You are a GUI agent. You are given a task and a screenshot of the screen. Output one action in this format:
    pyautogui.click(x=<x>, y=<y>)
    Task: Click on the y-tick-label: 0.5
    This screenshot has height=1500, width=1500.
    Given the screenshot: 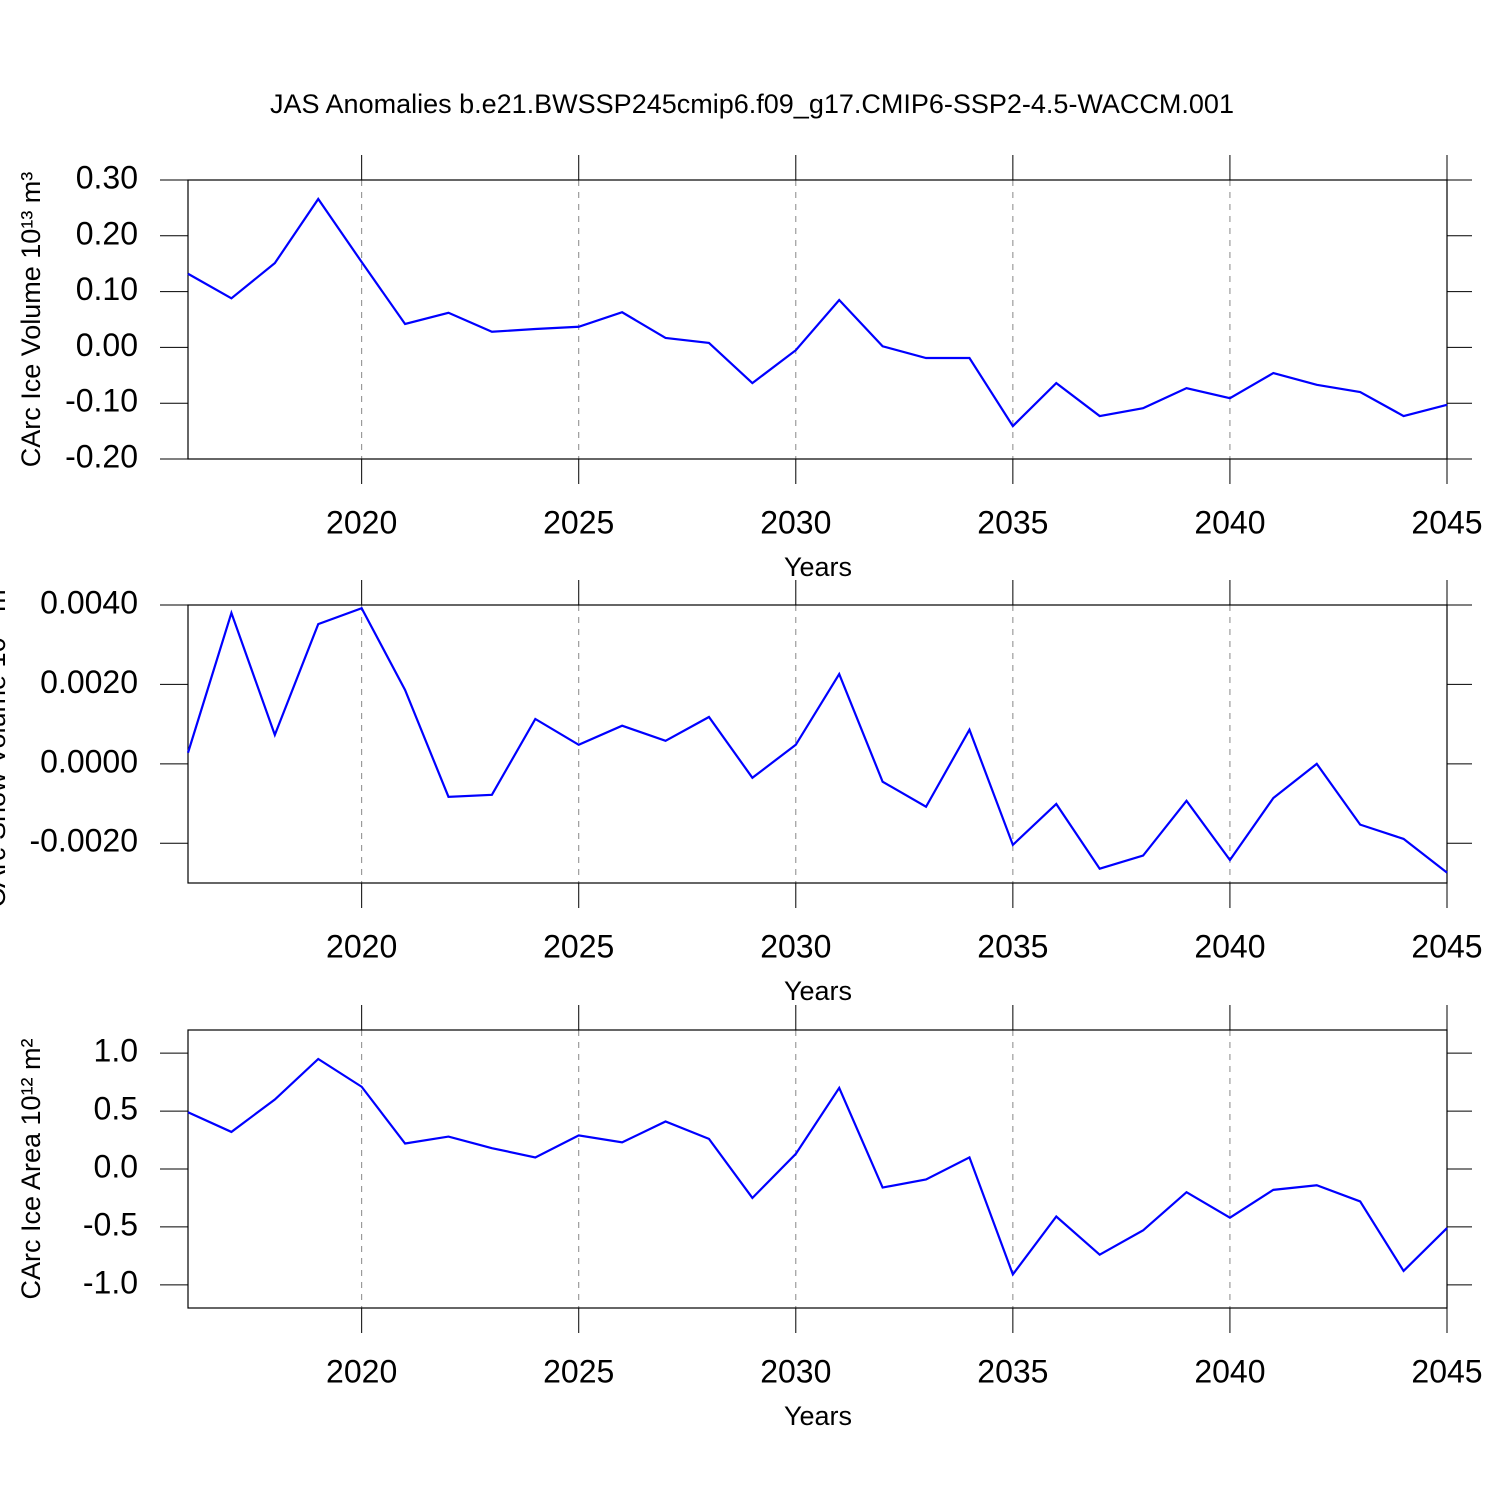 What is the action you would take?
    pyautogui.click(x=116, y=1109)
    